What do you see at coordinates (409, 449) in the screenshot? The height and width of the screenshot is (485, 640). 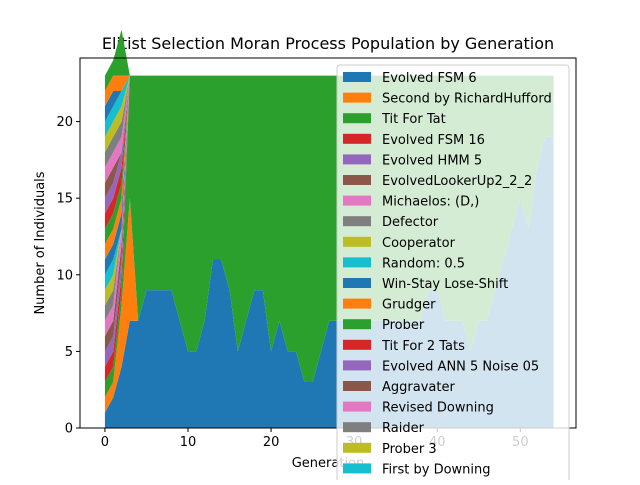 I see `legend-label: Prober 3` at bounding box center [409, 449].